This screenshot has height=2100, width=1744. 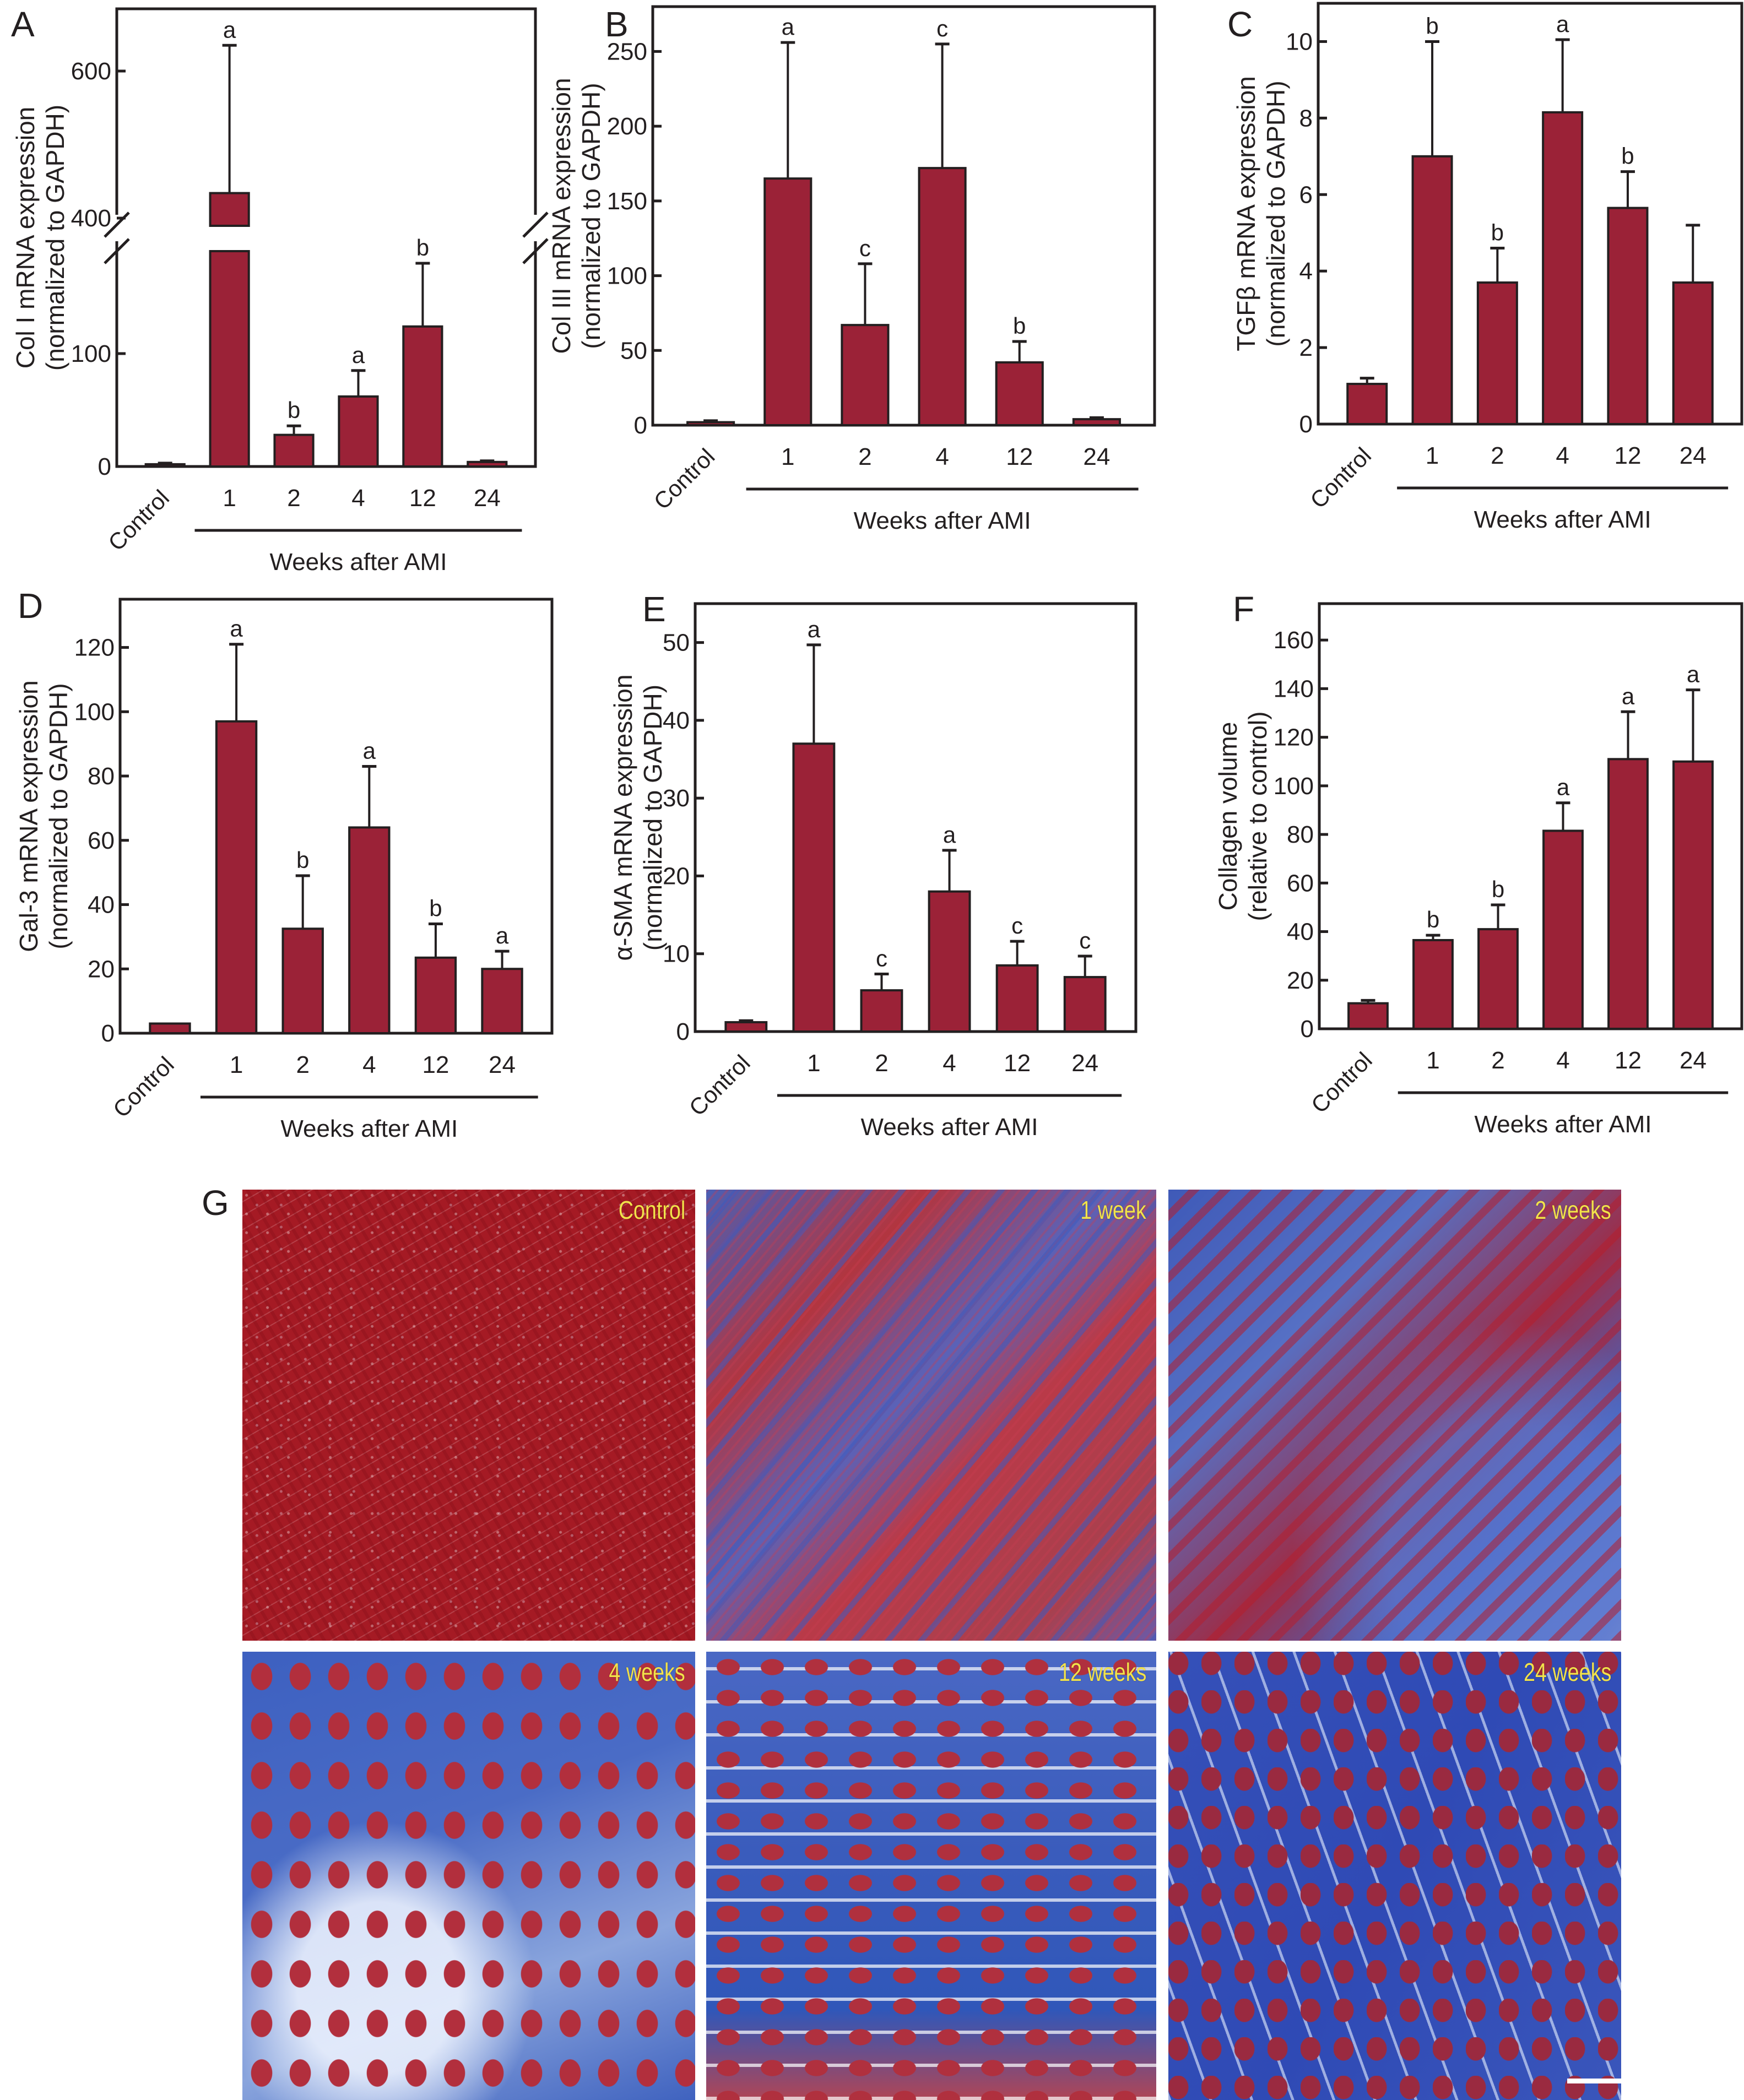 What do you see at coordinates (1573, 1210) in the screenshot?
I see `histology-label: 2 weeks` at bounding box center [1573, 1210].